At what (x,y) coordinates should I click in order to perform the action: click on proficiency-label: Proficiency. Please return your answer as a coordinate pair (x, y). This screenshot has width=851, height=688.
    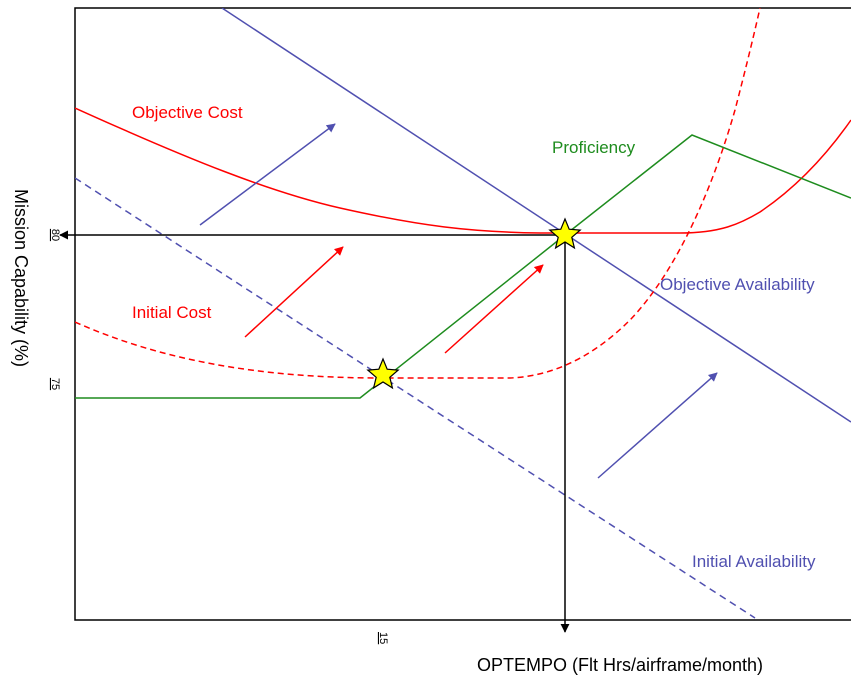
    Looking at the image, I should click on (594, 147).